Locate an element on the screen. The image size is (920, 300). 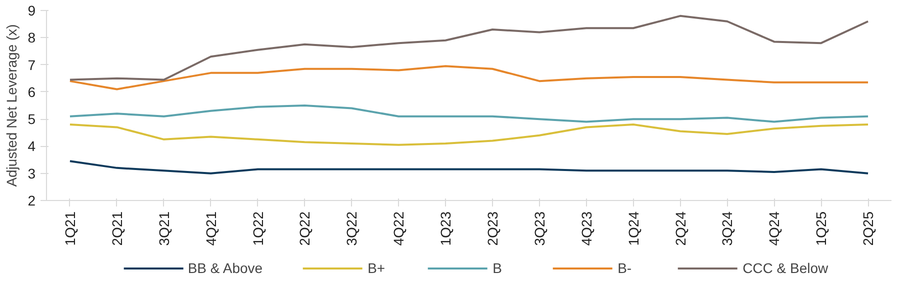
x-tick-label: 4Q24 is located at coordinates (774, 228).